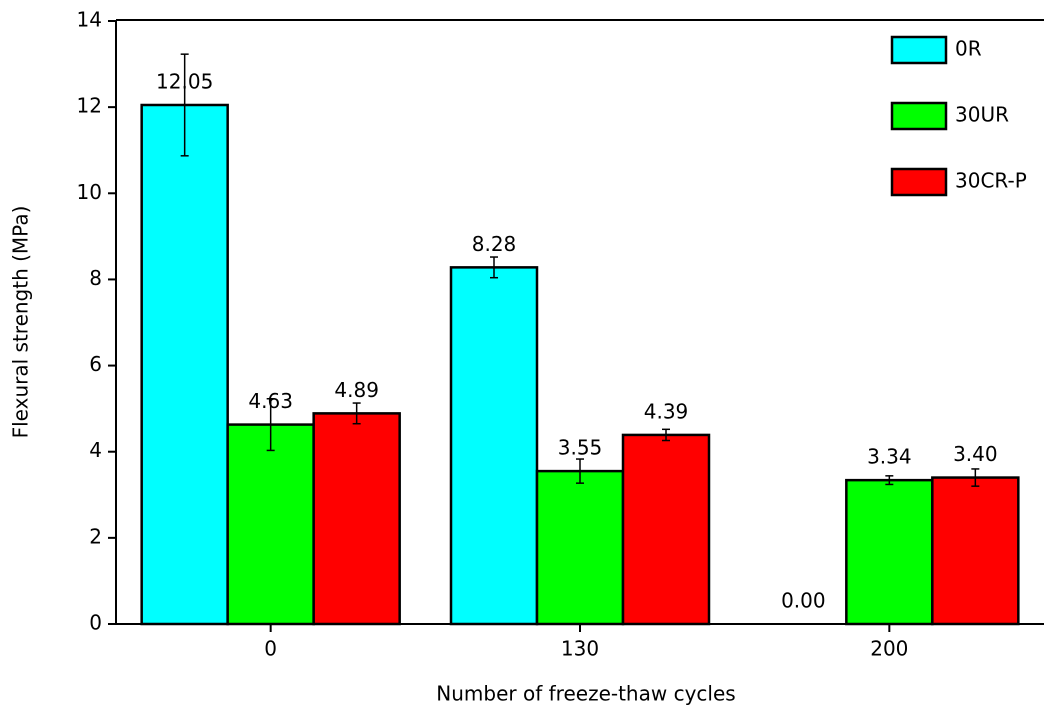 Image resolution: width=1046 pixels, height=715 pixels. Describe the element at coordinates (580, 649) in the screenshot. I see `x-tick-label: 130` at that location.